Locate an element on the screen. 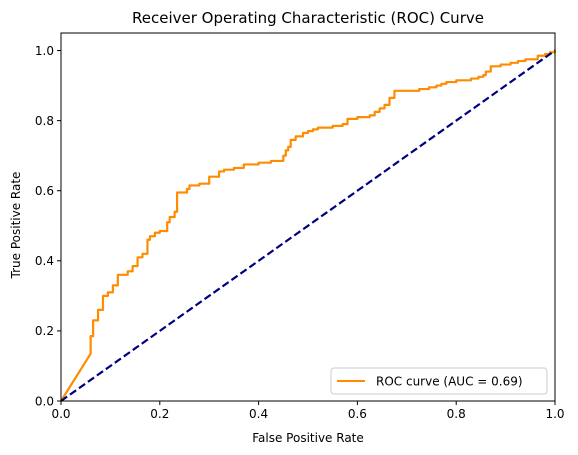 The height and width of the screenshot is (455, 578). y-tick-label: 0.6 is located at coordinates (44, 191).